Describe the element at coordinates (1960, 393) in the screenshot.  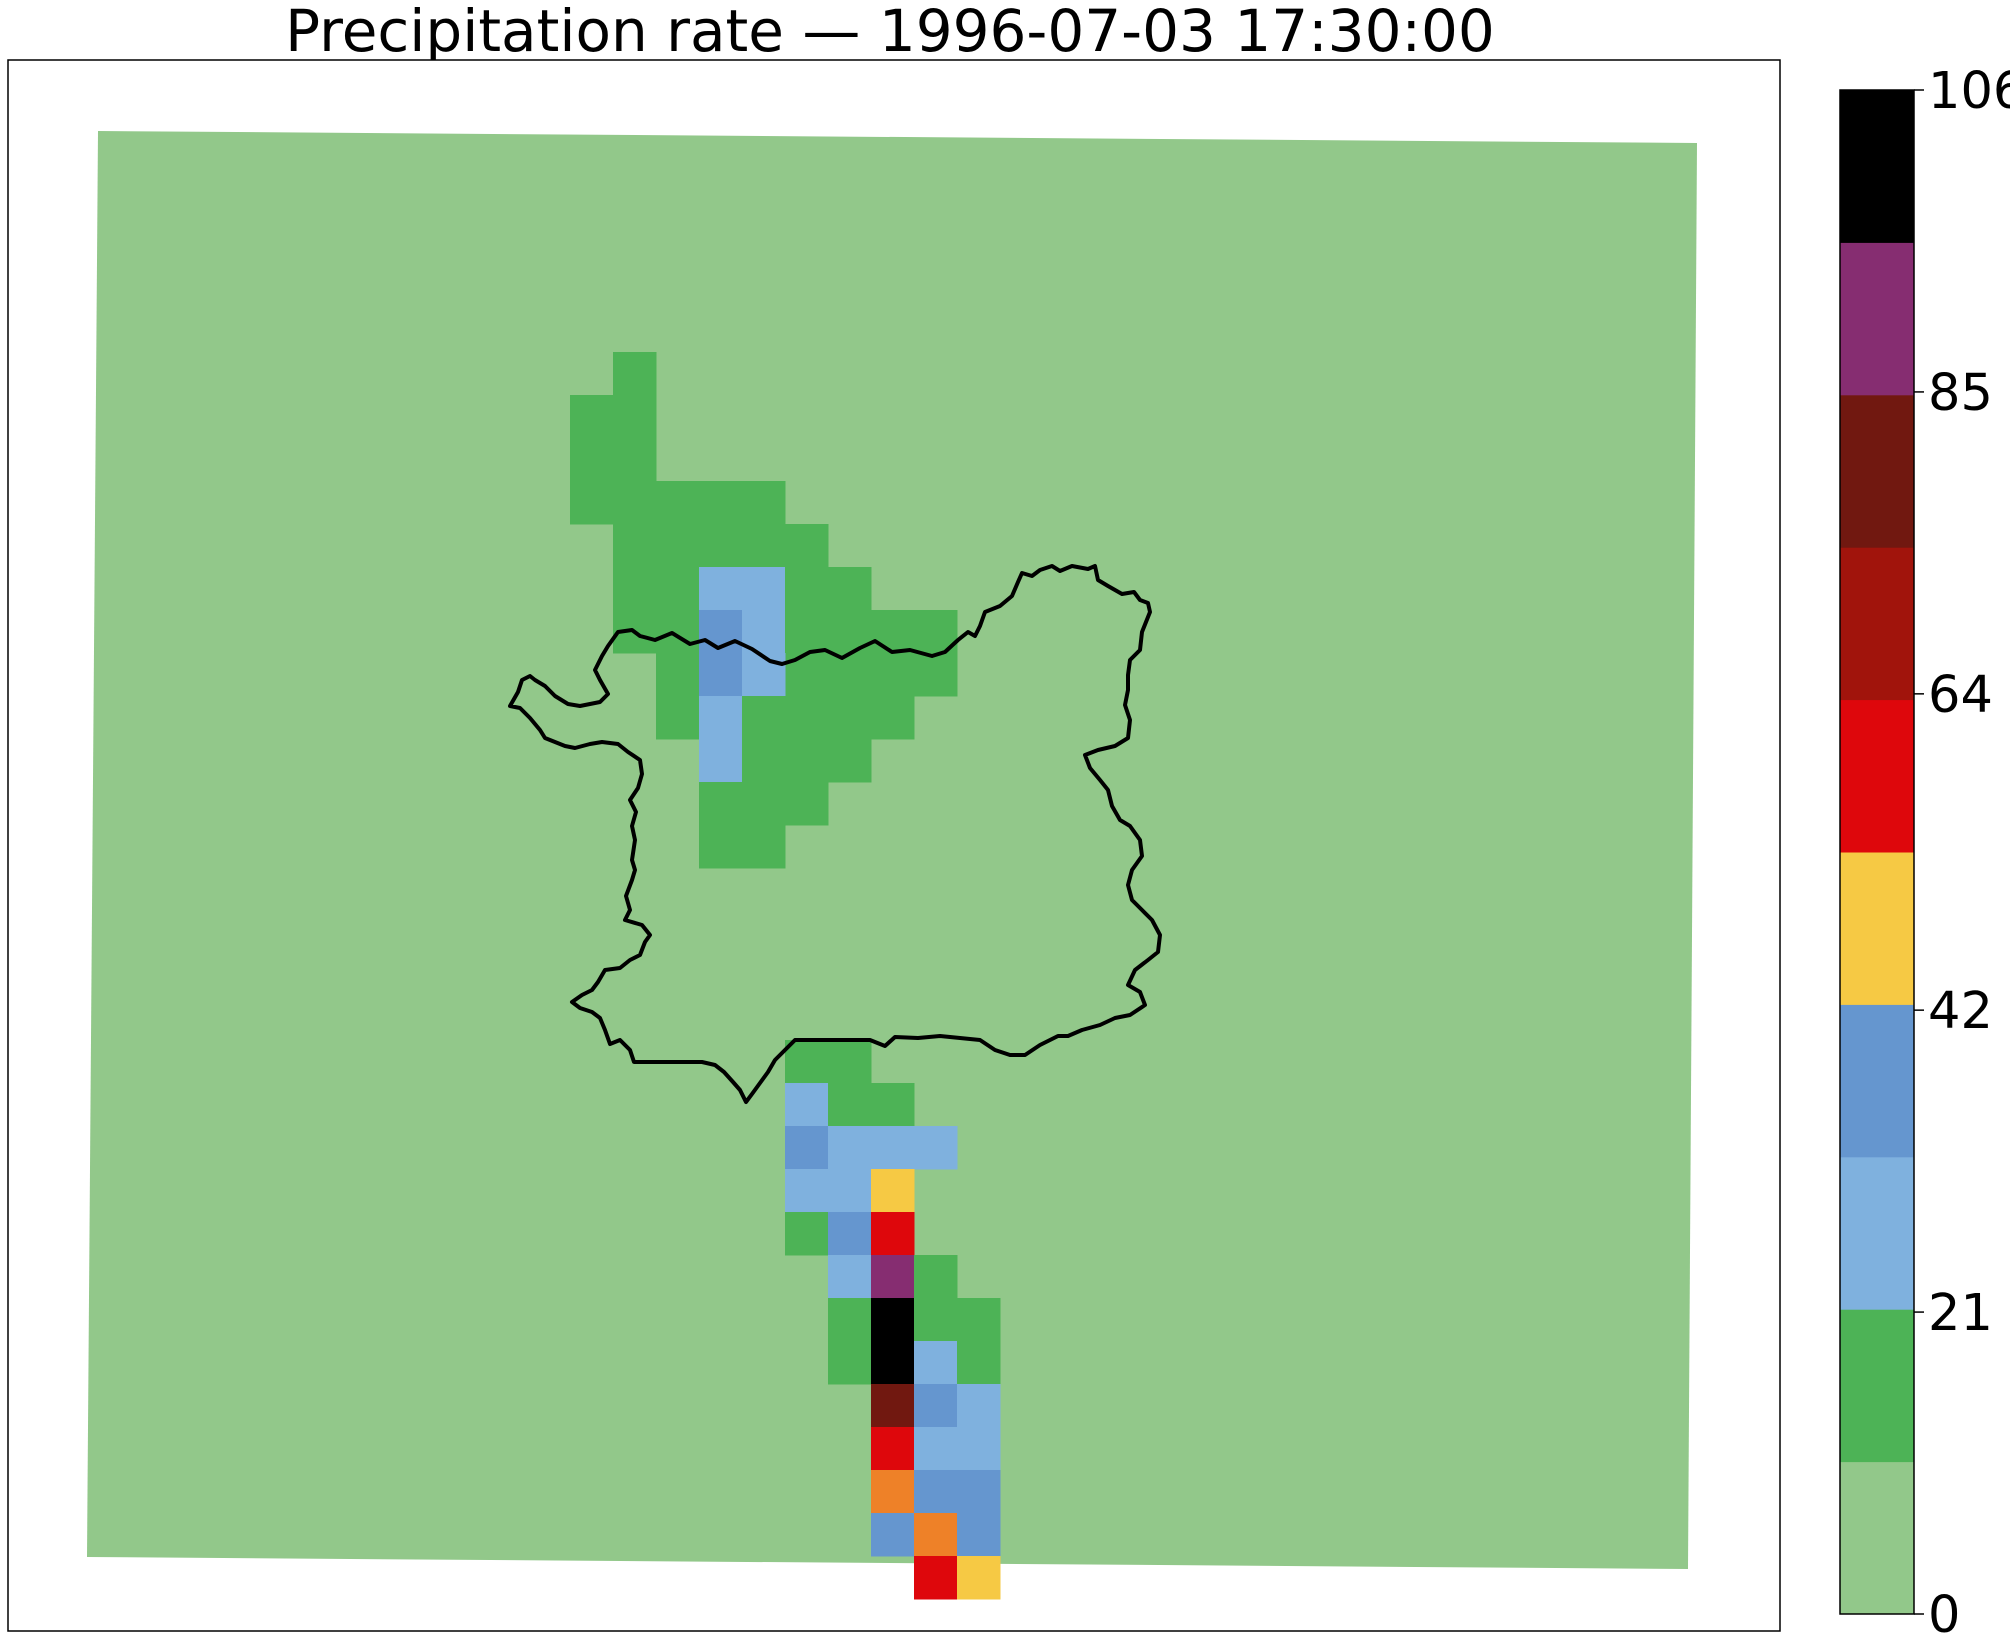
I see `colorbar-tick-label: 85` at that location.